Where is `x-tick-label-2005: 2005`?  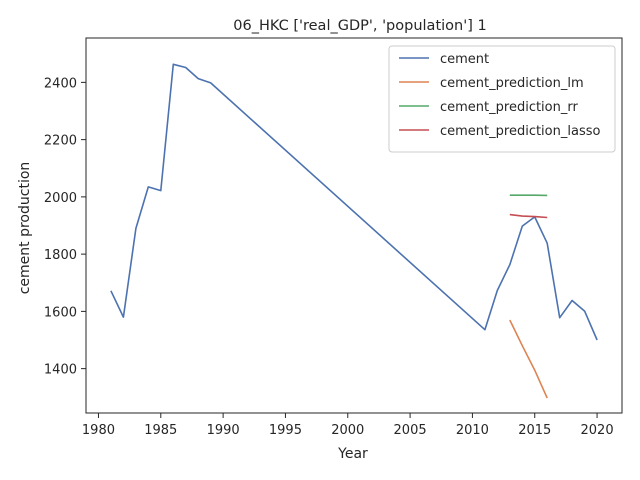 x-tick-label-2005: 2005 is located at coordinates (410, 430).